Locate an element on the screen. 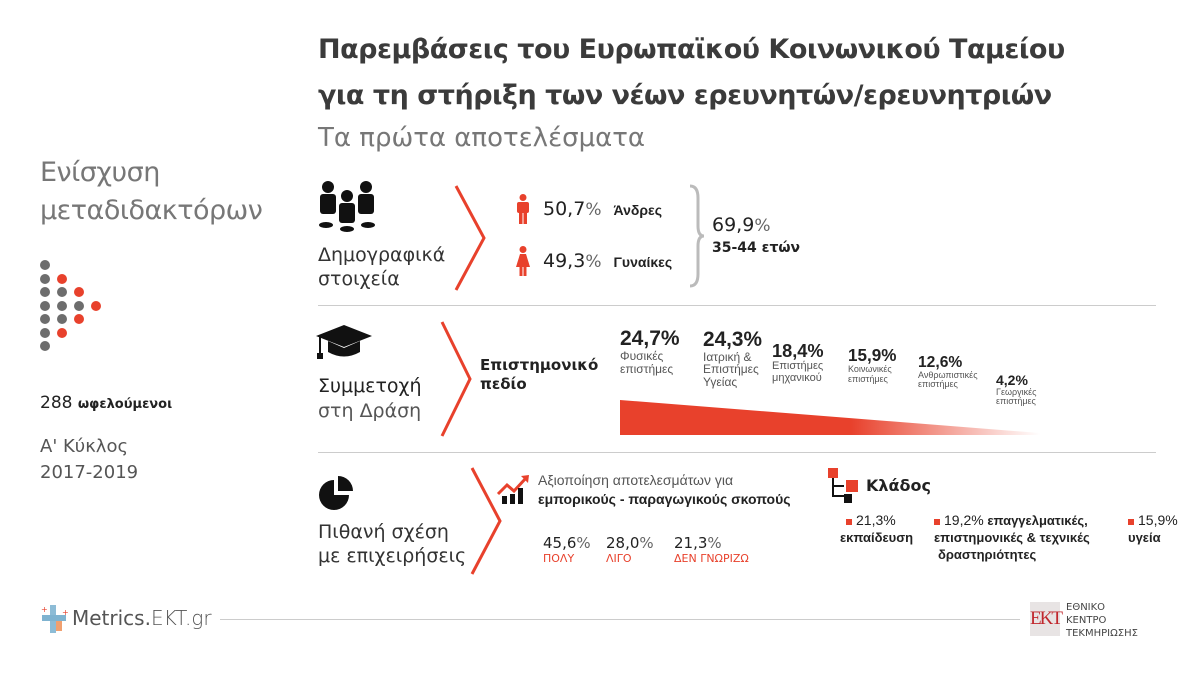  answer-label: ΠΟΛΥ is located at coordinates (559, 558).